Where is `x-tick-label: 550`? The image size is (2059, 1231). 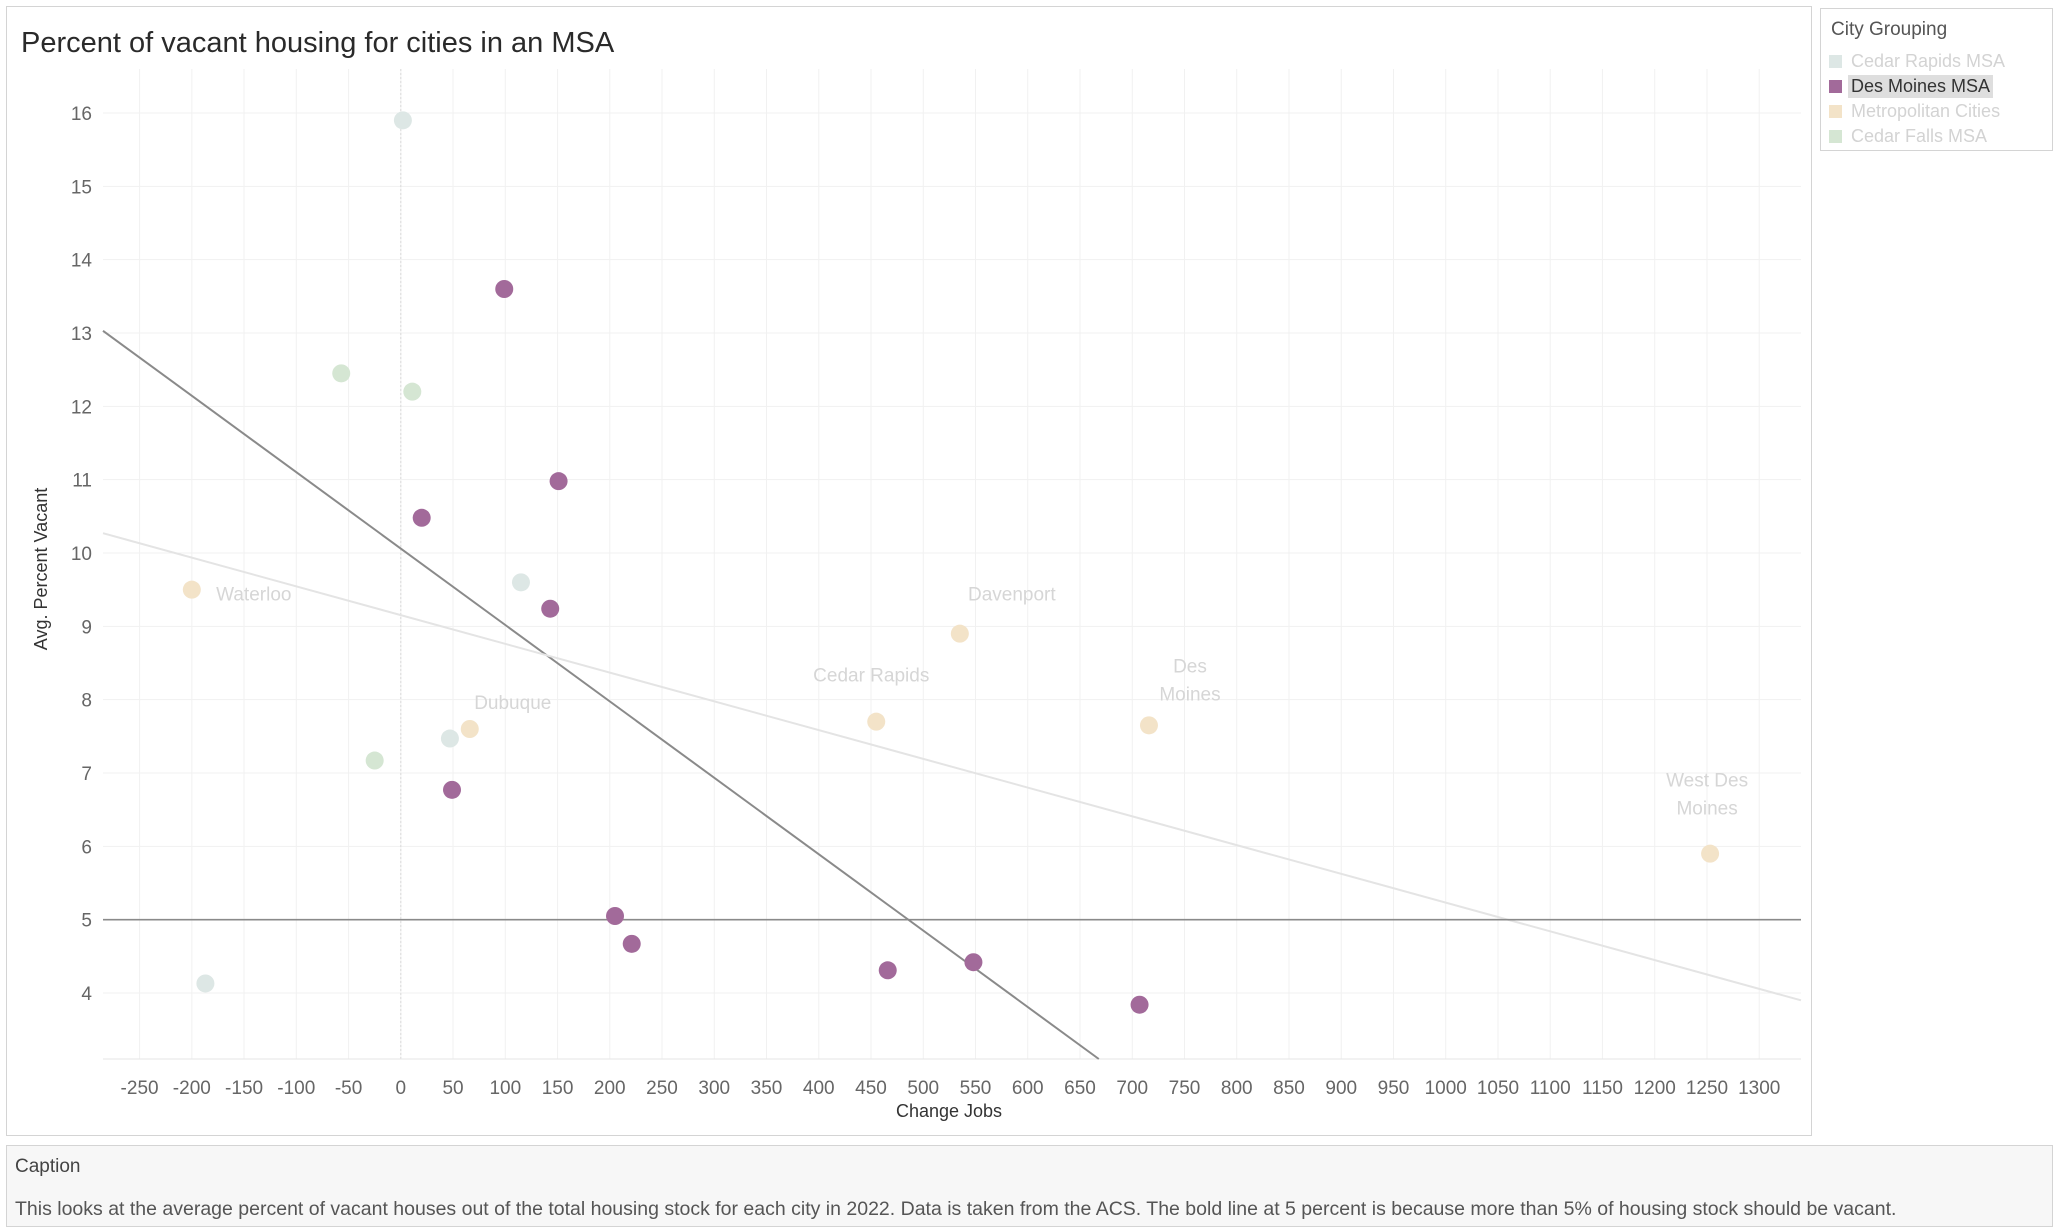
x-tick-label: 550 is located at coordinates (976, 1088).